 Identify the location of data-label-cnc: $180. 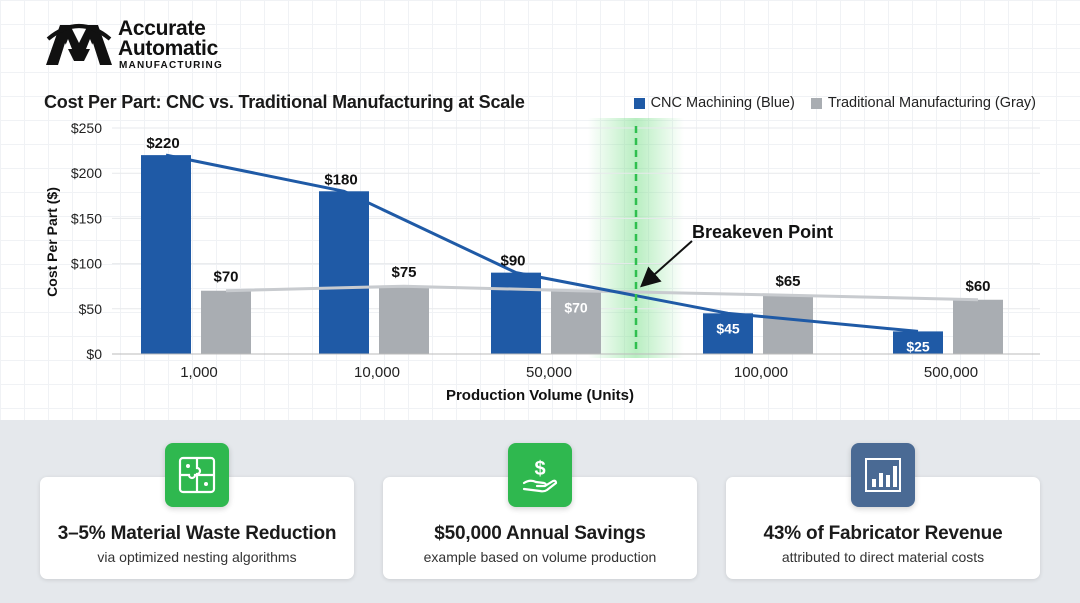
(340, 179).